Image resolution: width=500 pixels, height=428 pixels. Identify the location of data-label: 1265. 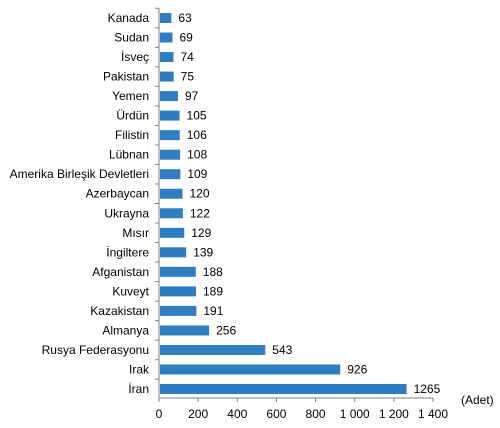
(427, 389).